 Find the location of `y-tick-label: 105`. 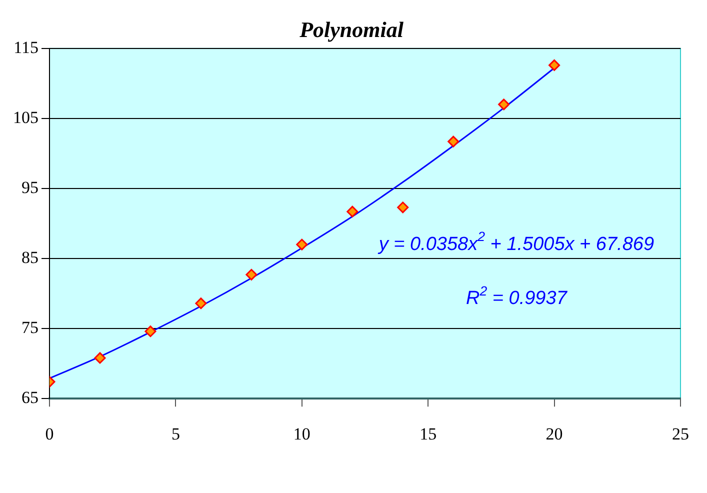

y-tick-label: 105 is located at coordinates (25, 117).